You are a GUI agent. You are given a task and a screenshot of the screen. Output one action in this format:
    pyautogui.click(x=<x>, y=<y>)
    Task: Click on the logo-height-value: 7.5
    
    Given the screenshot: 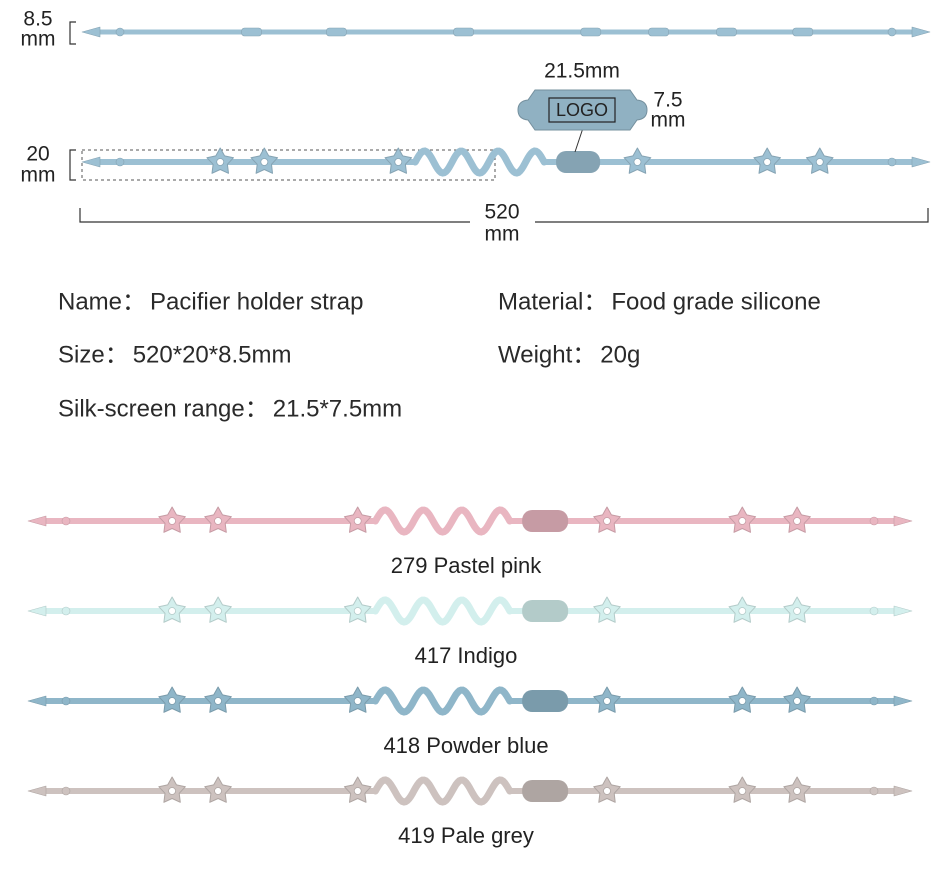 What is the action you would take?
    pyautogui.click(x=667, y=100)
    